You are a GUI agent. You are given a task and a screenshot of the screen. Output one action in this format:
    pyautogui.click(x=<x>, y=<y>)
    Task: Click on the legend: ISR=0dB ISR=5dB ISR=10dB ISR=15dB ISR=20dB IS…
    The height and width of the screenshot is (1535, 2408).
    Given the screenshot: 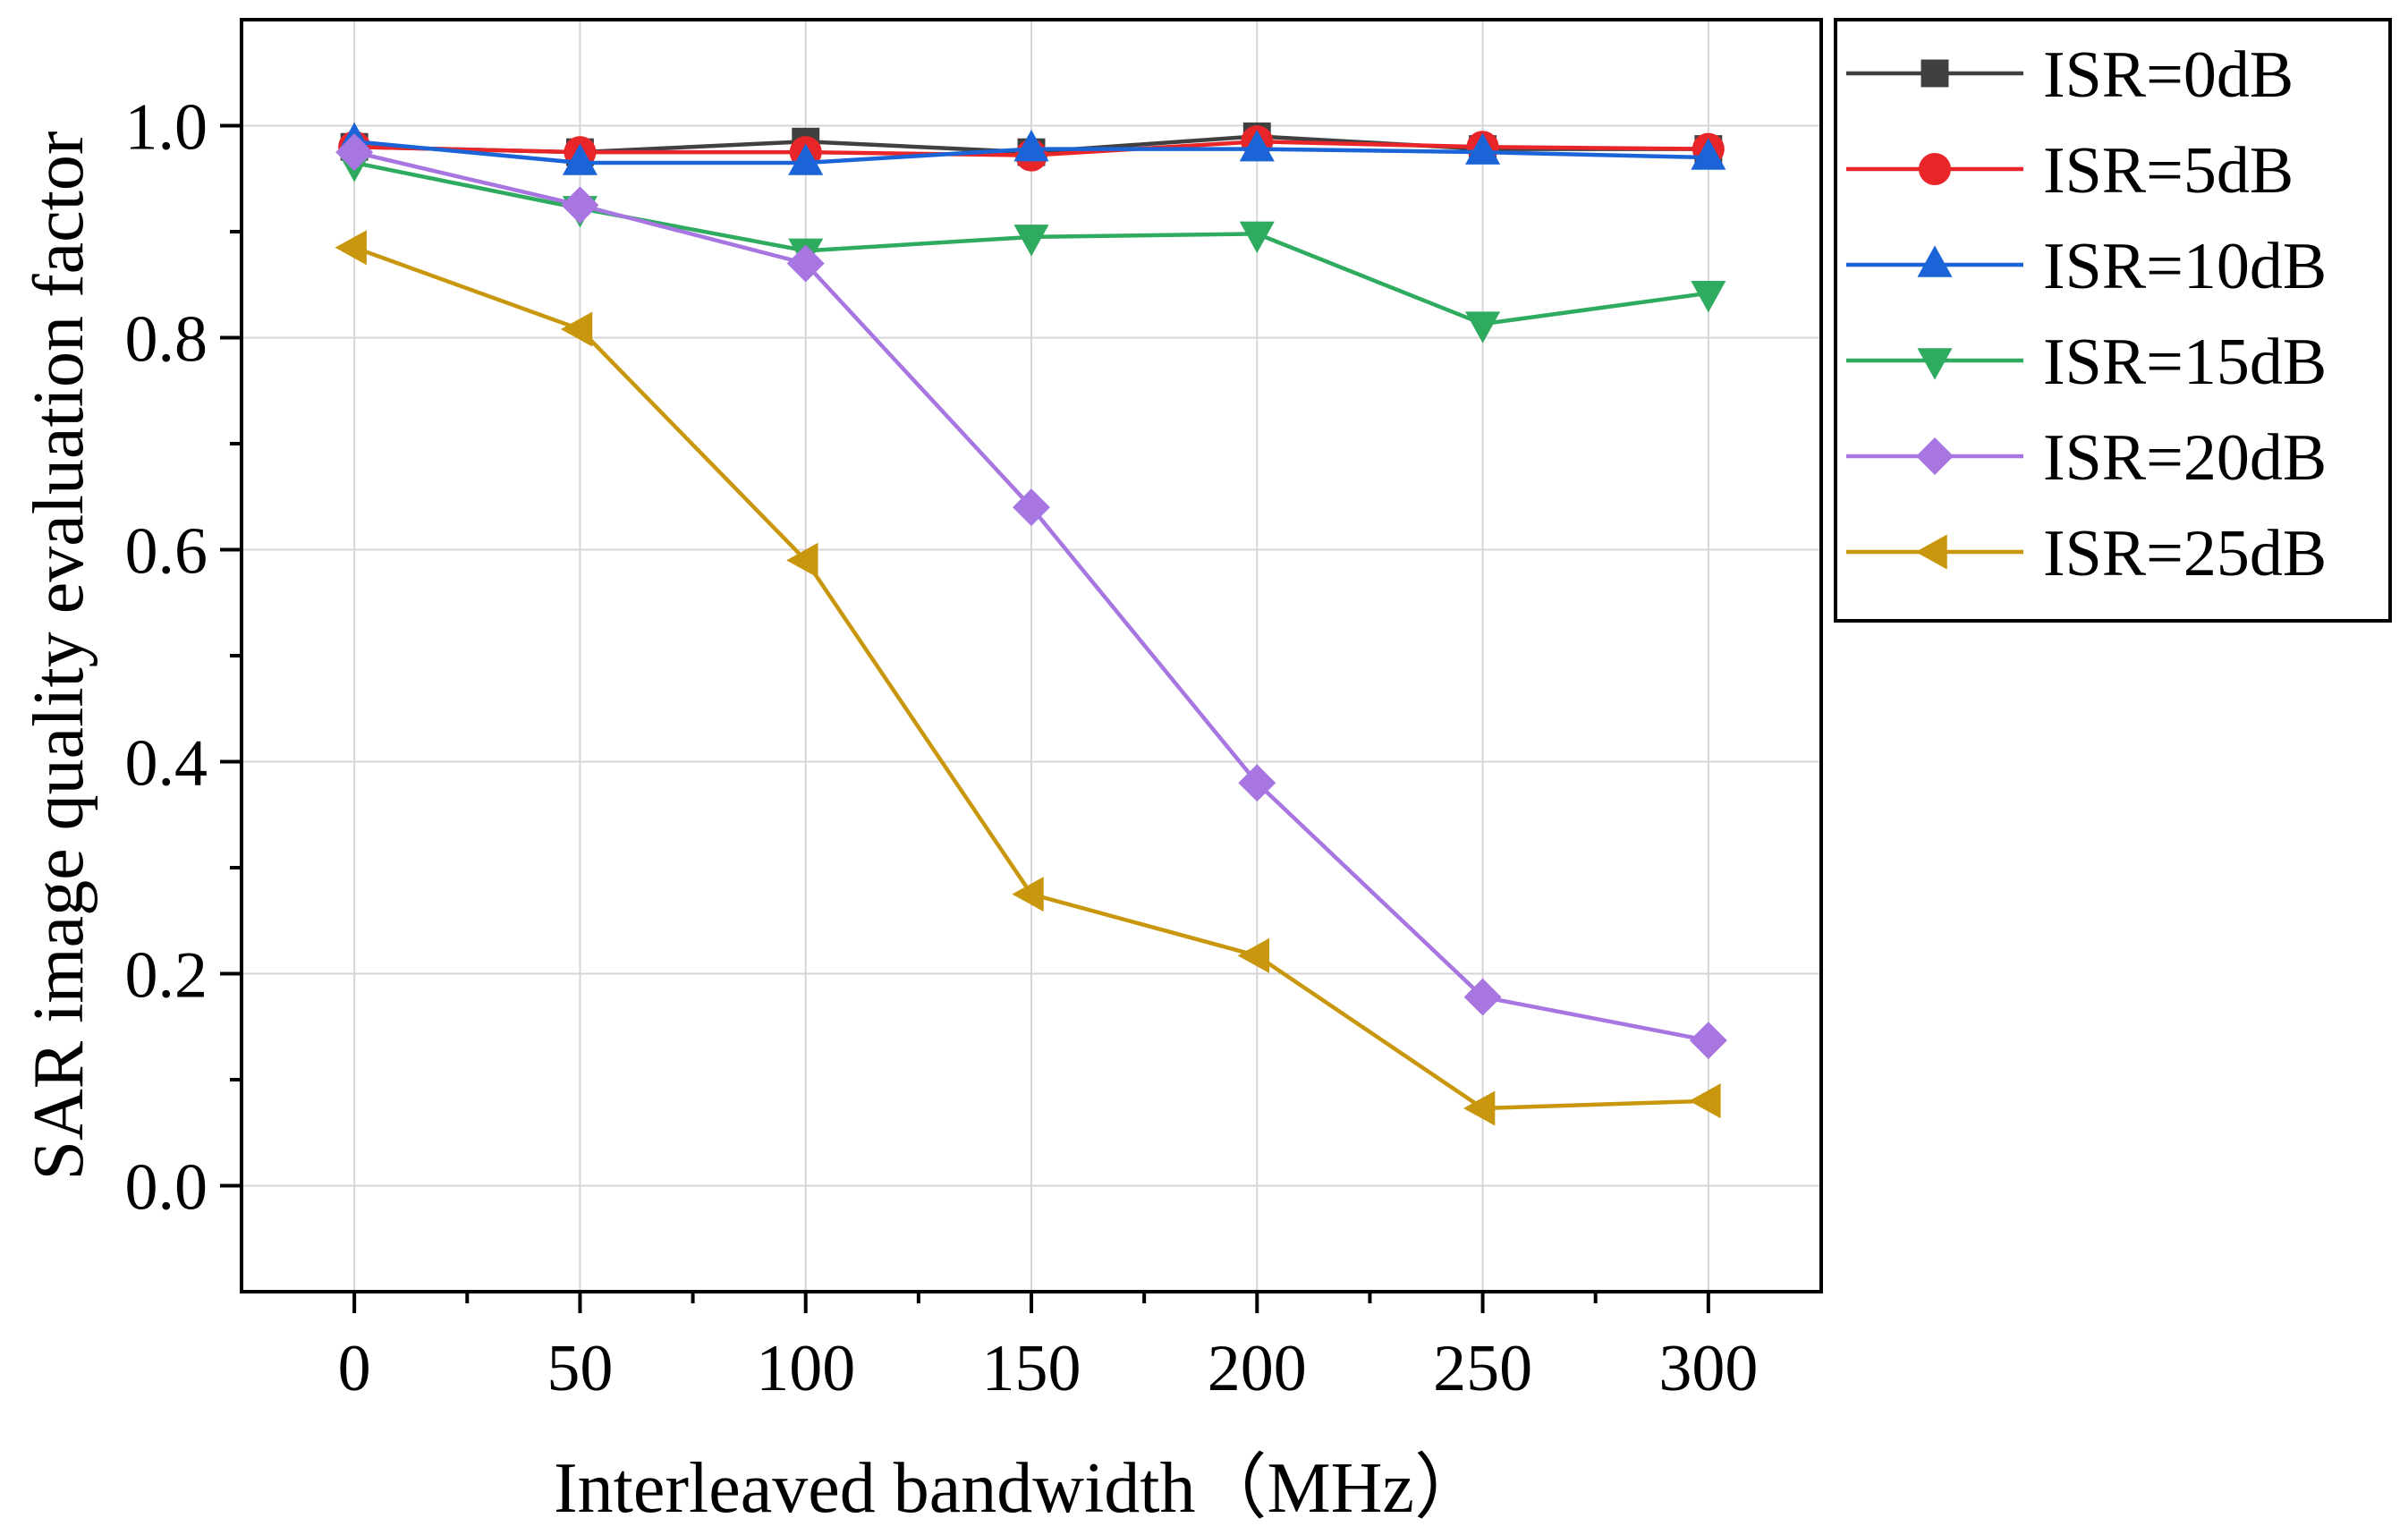 What is the action you would take?
    pyautogui.click(x=2113, y=320)
    